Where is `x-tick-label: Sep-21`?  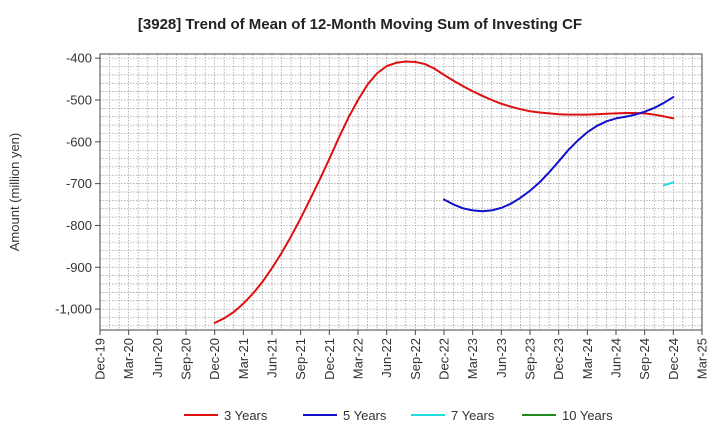 x-tick-label: Sep-21 is located at coordinates (300, 359).